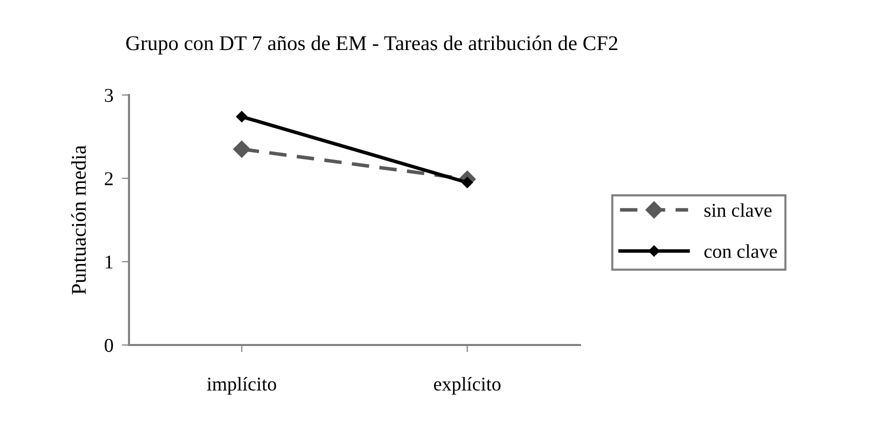 Image resolution: width=871 pixels, height=421 pixels. What do you see at coordinates (740, 251) in the screenshot?
I see `legend-label: con clave` at bounding box center [740, 251].